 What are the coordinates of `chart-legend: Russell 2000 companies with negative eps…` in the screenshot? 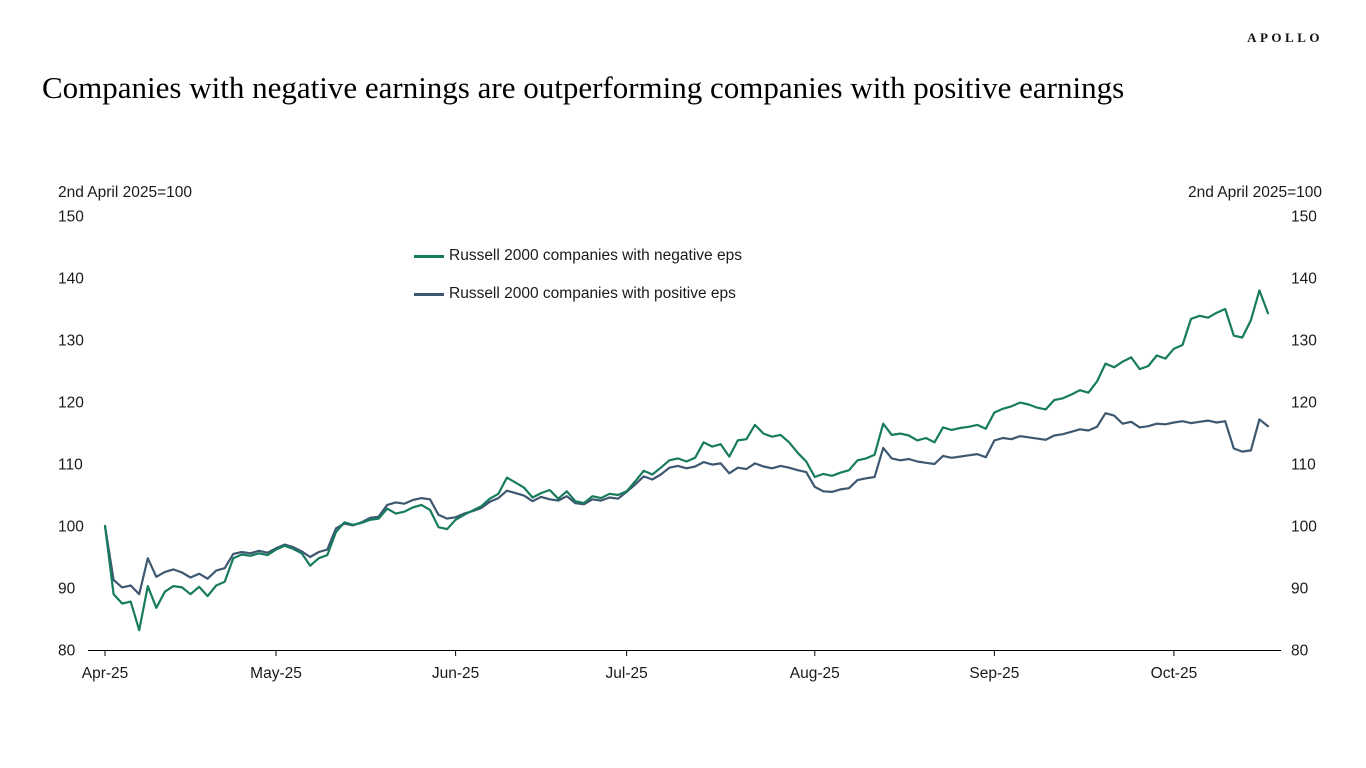 It's located at (578, 285).